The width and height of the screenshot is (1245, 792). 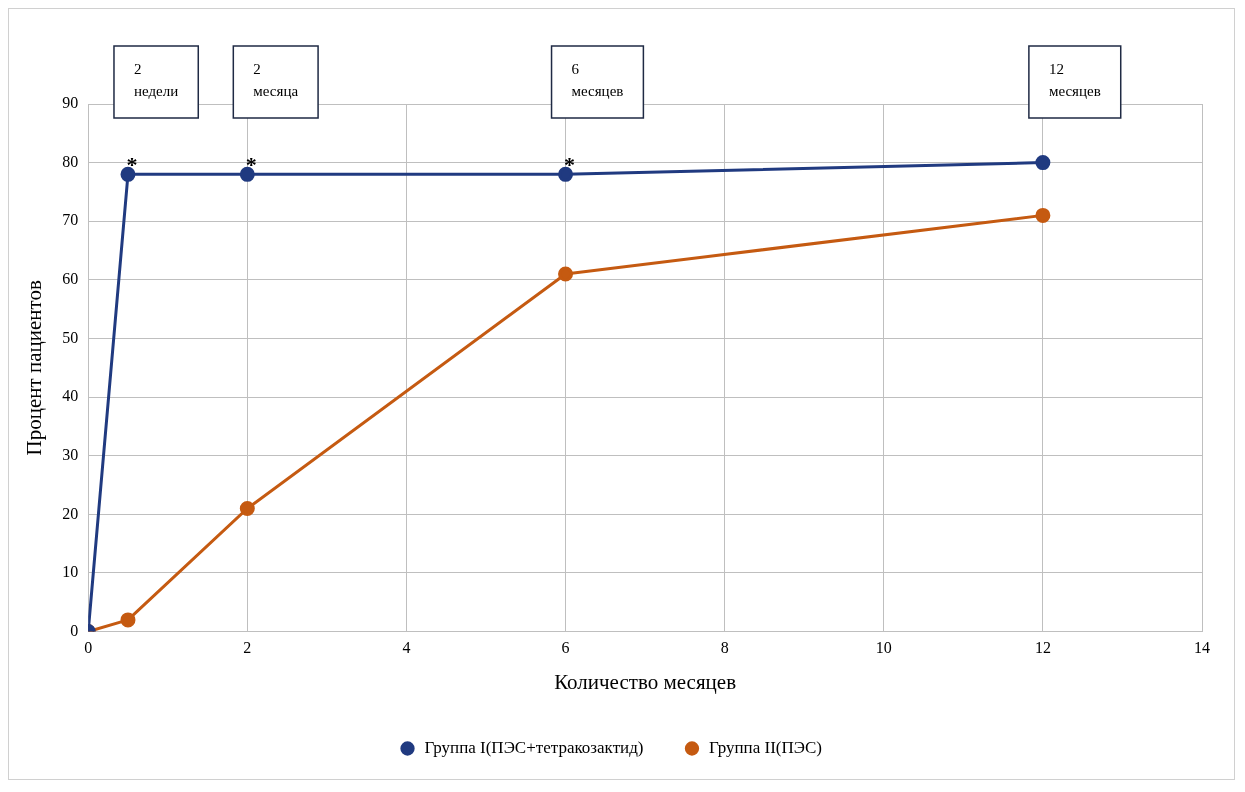 I want to click on x-tick-label: 8, so click(x=724, y=648).